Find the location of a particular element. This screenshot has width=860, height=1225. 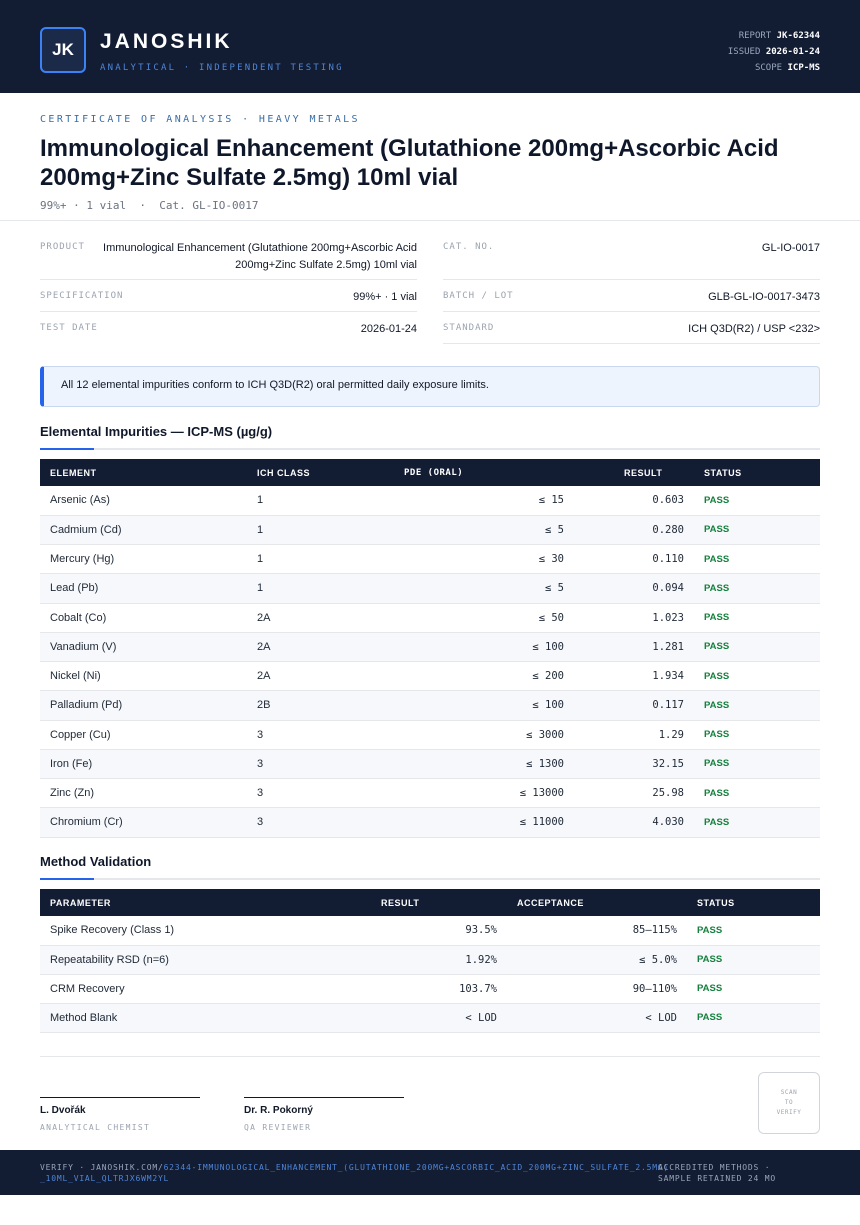

col-acceptance: ACCEPTANCE is located at coordinates (550, 902).